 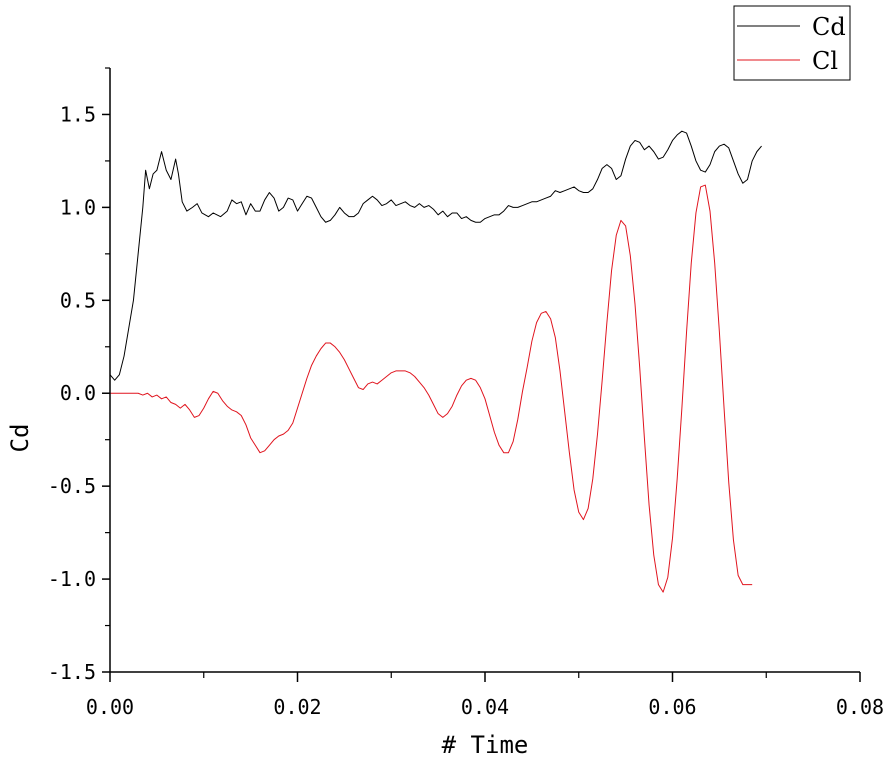 I want to click on x-tick-label: 0.04, so click(x=485, y=707).